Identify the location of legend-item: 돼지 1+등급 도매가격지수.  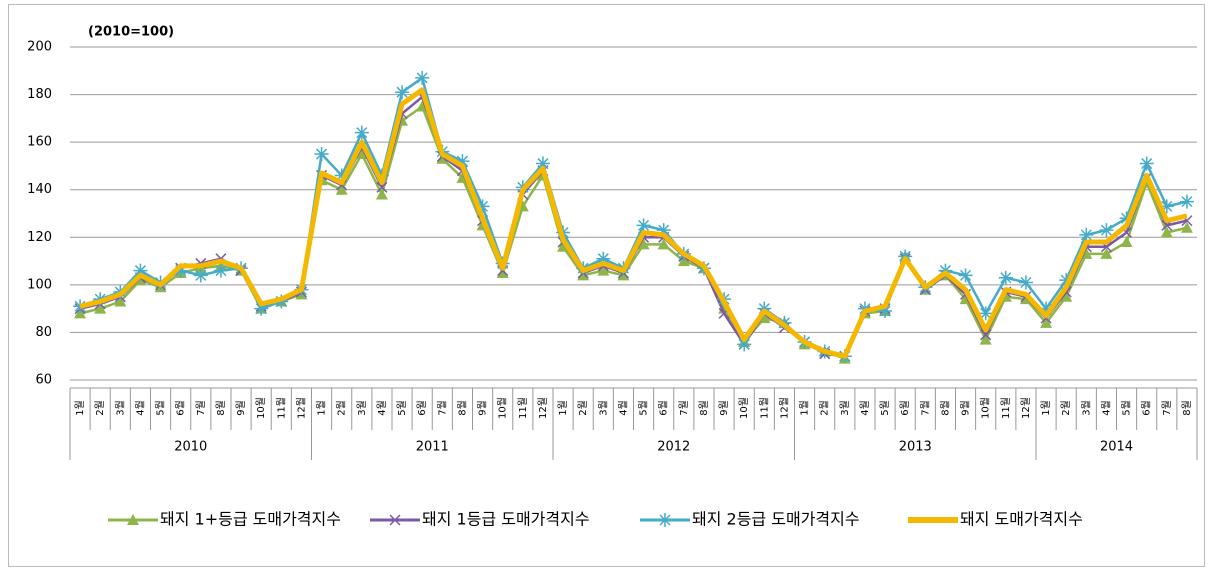
(224, 519).